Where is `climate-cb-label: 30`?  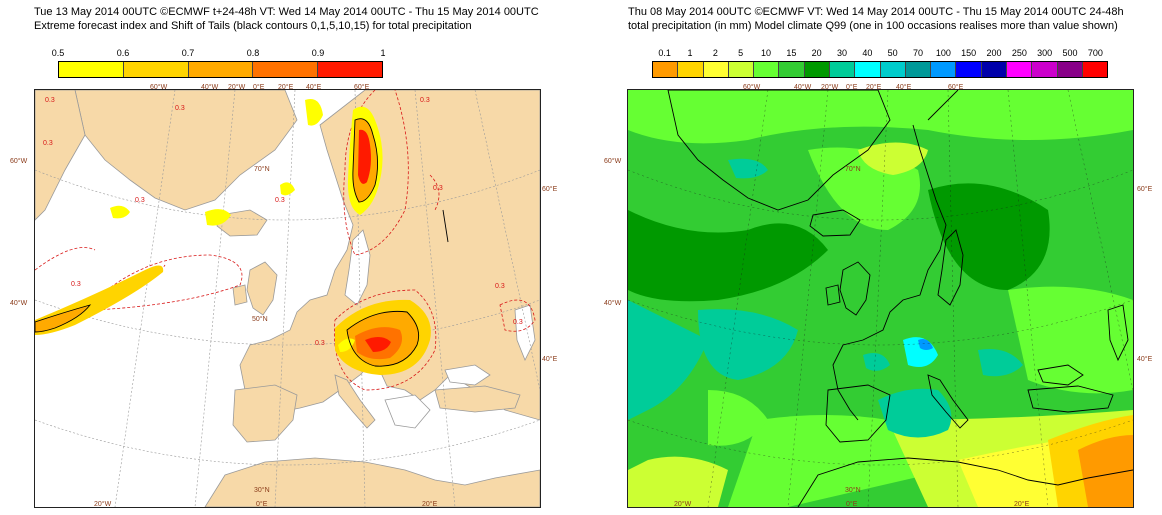
climate-cb-label: 30 is located at coordinates (842, 53).